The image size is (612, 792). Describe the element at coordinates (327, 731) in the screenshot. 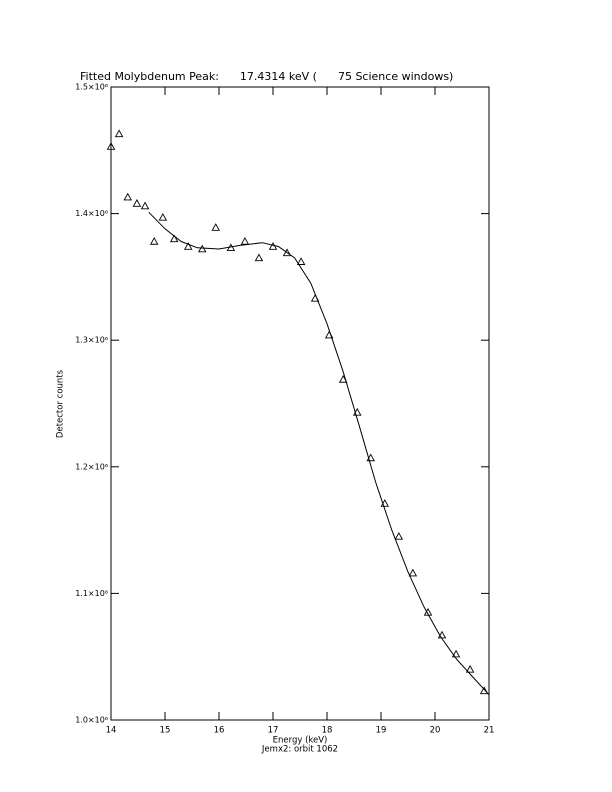

I see `x-tick-label: 18` at that location.